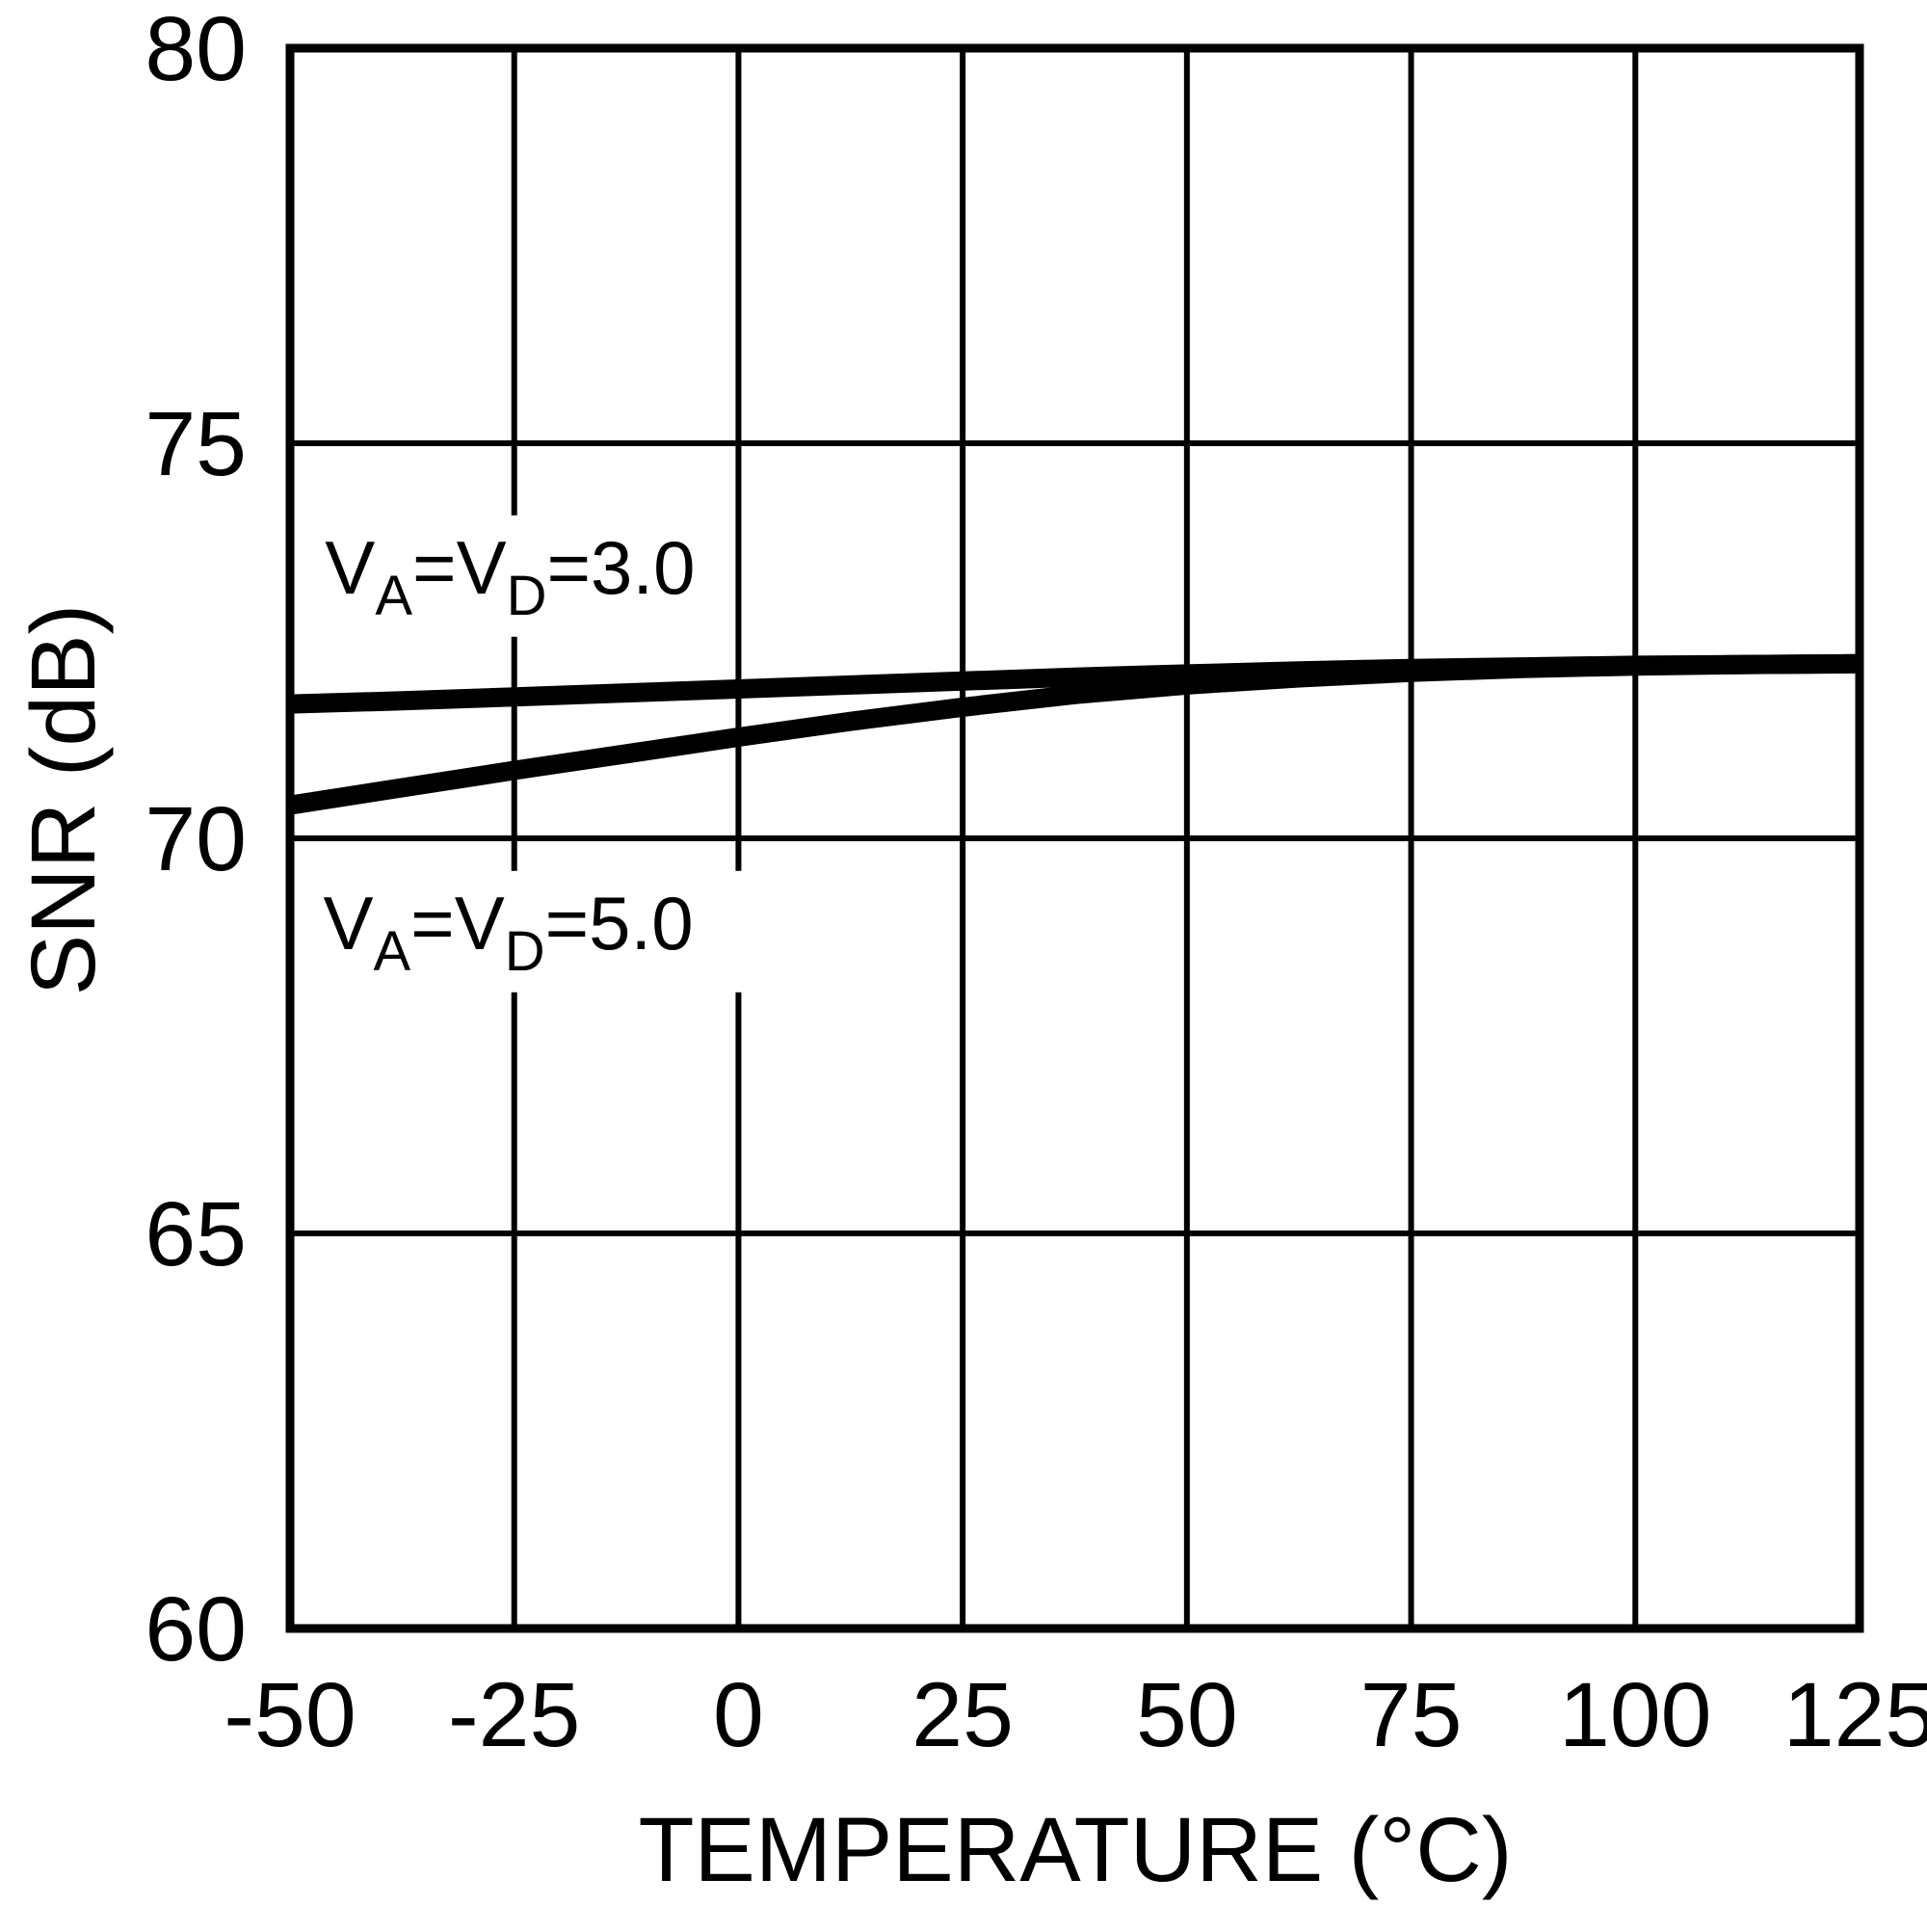  Describe the element at coordinates (738, 1715) in the screenshot. I see `x-tick-label: 0` at that location.